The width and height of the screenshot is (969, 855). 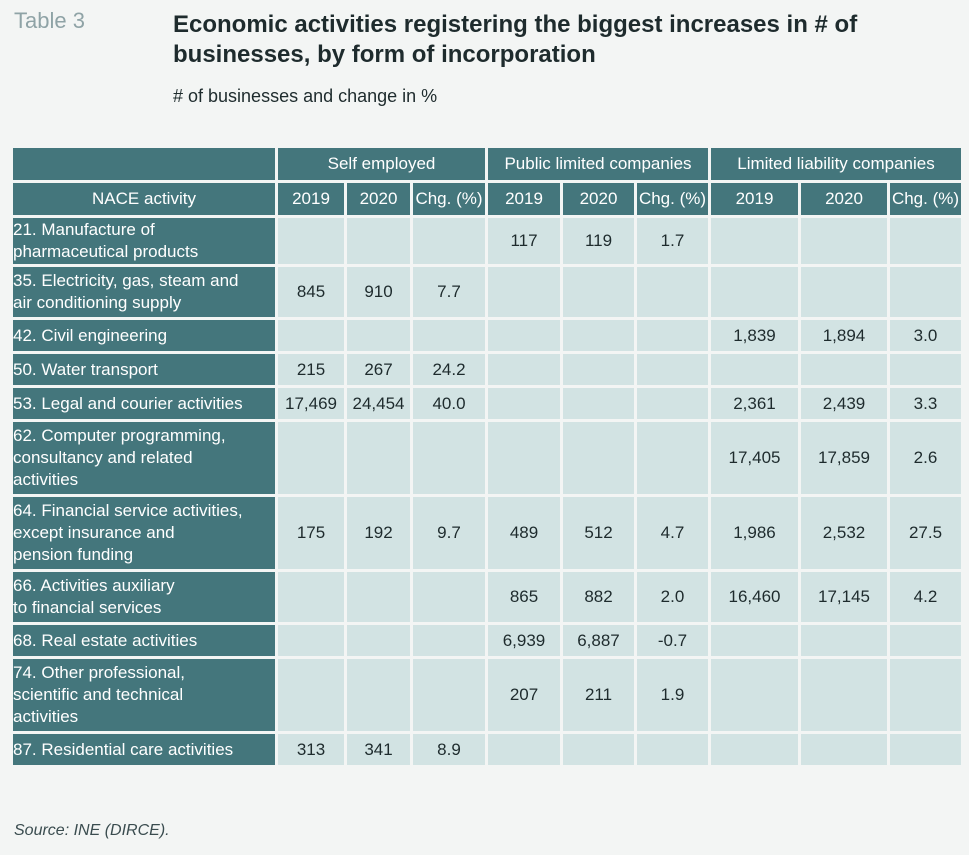 I want to click on value-cell: 17,405, so click(x=754, y=458).